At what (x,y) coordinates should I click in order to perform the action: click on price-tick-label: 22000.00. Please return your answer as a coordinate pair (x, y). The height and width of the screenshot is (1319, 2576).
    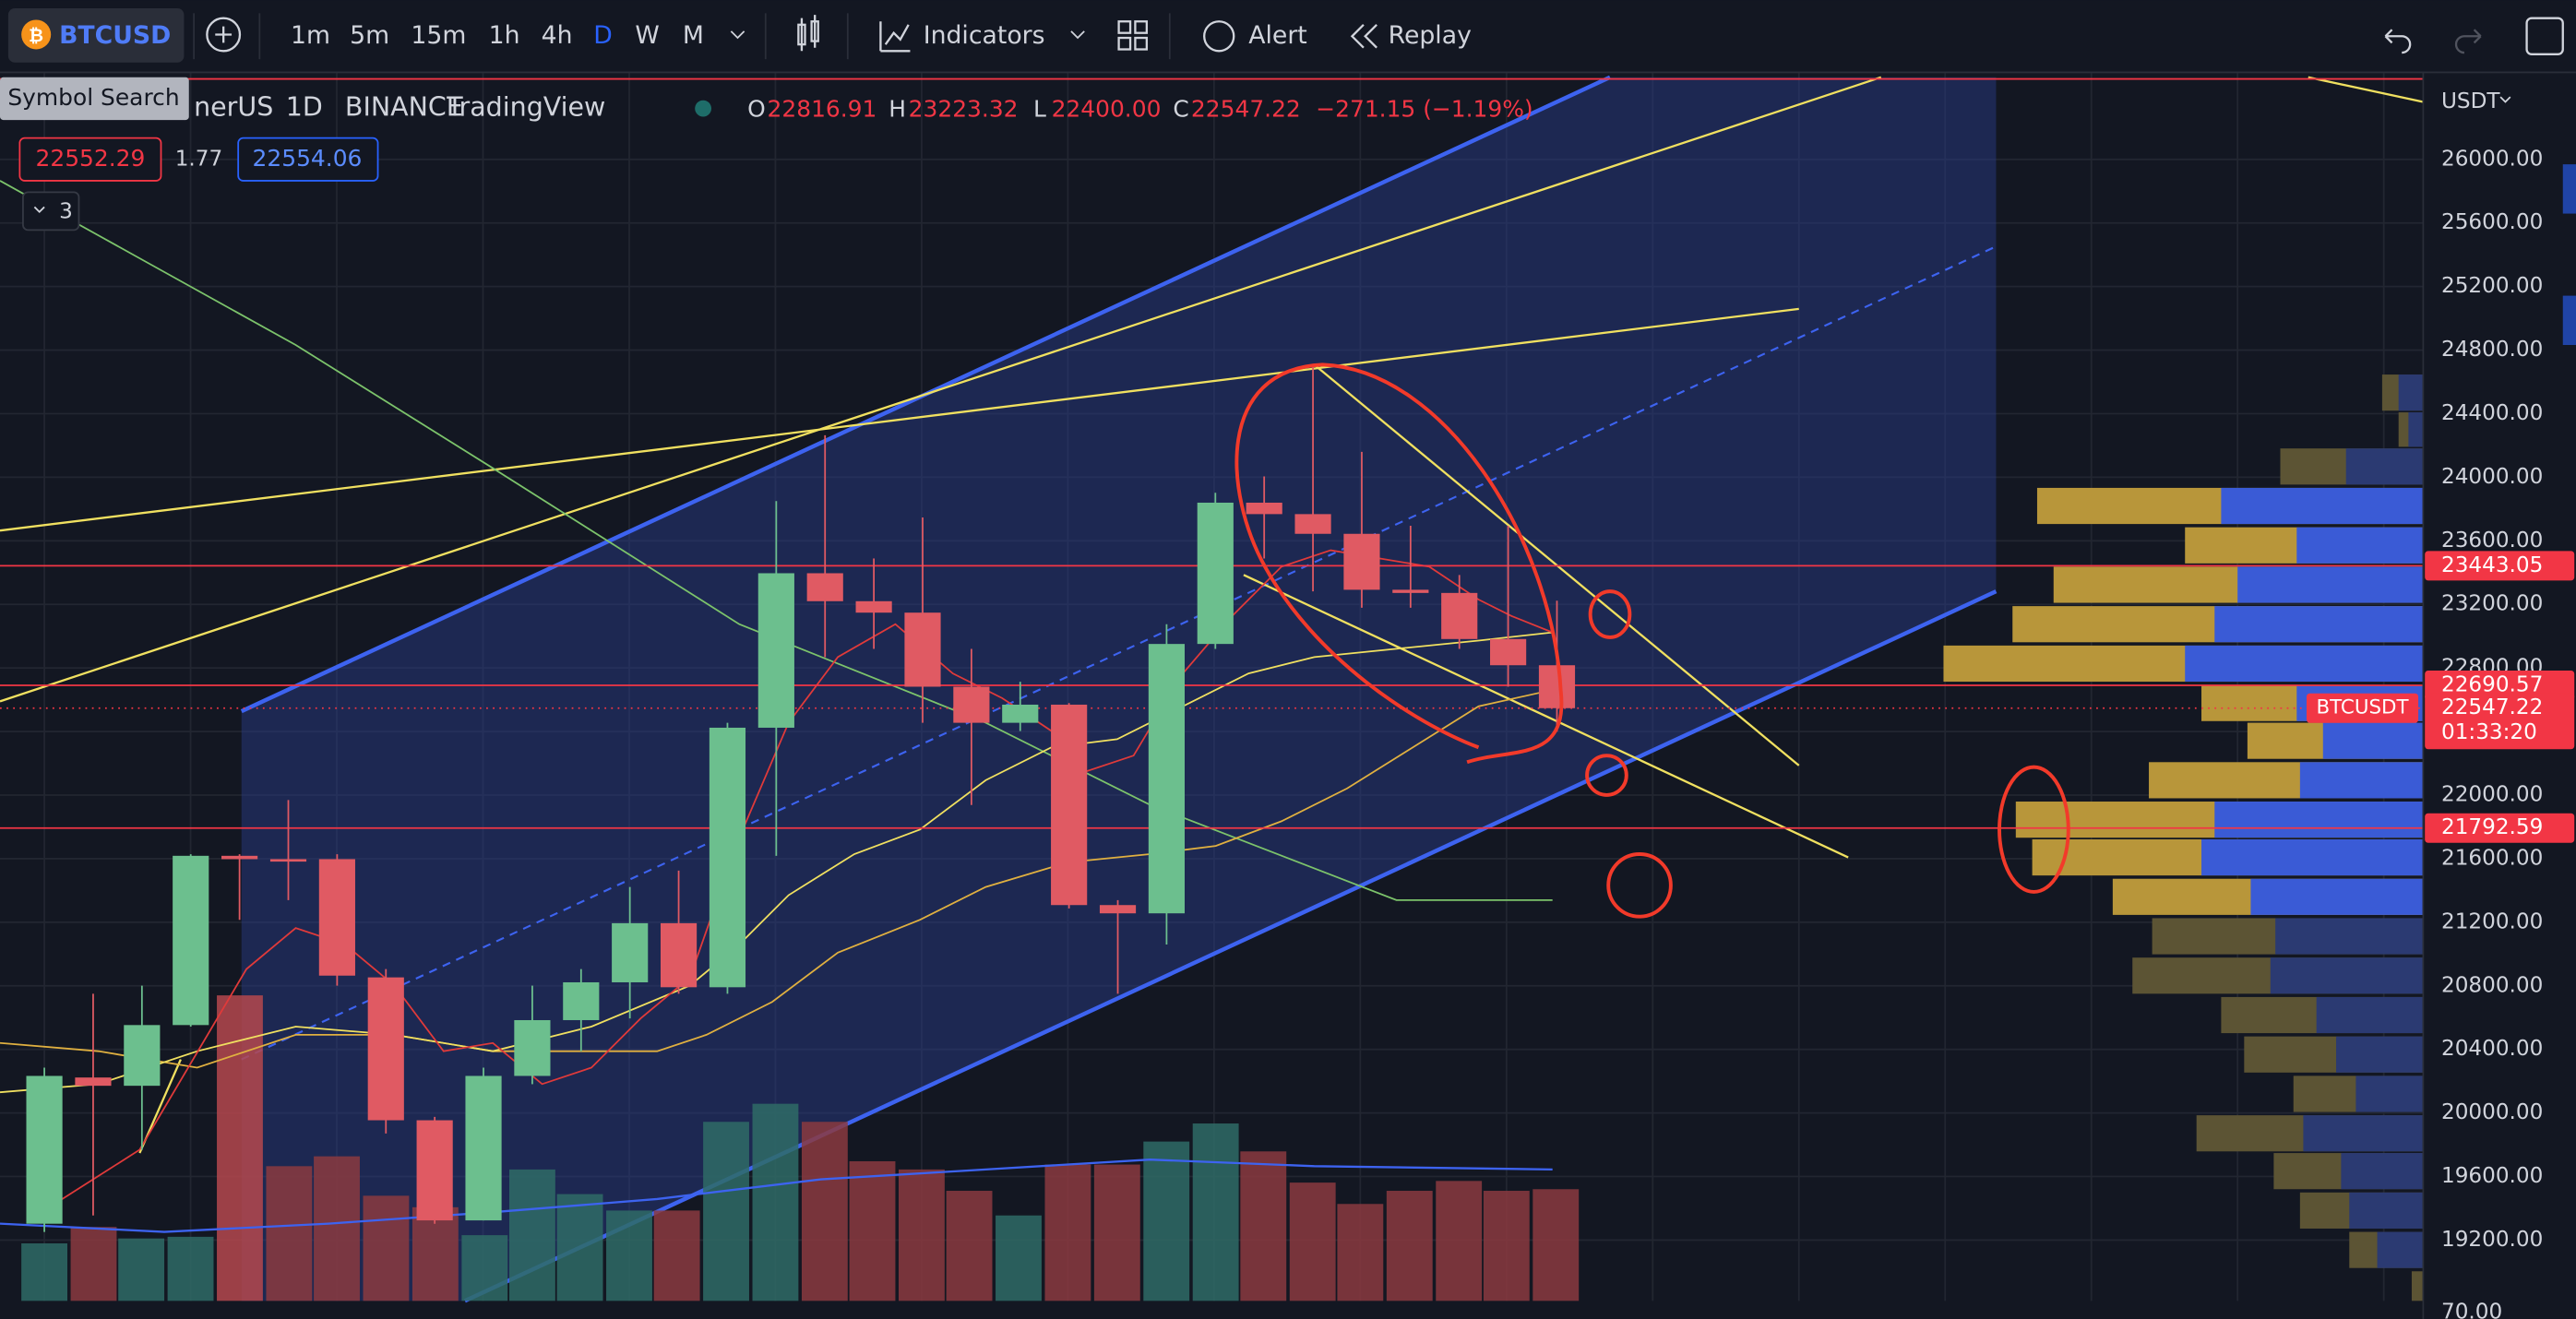
    Looking at the image, I should click on (2492, 795).